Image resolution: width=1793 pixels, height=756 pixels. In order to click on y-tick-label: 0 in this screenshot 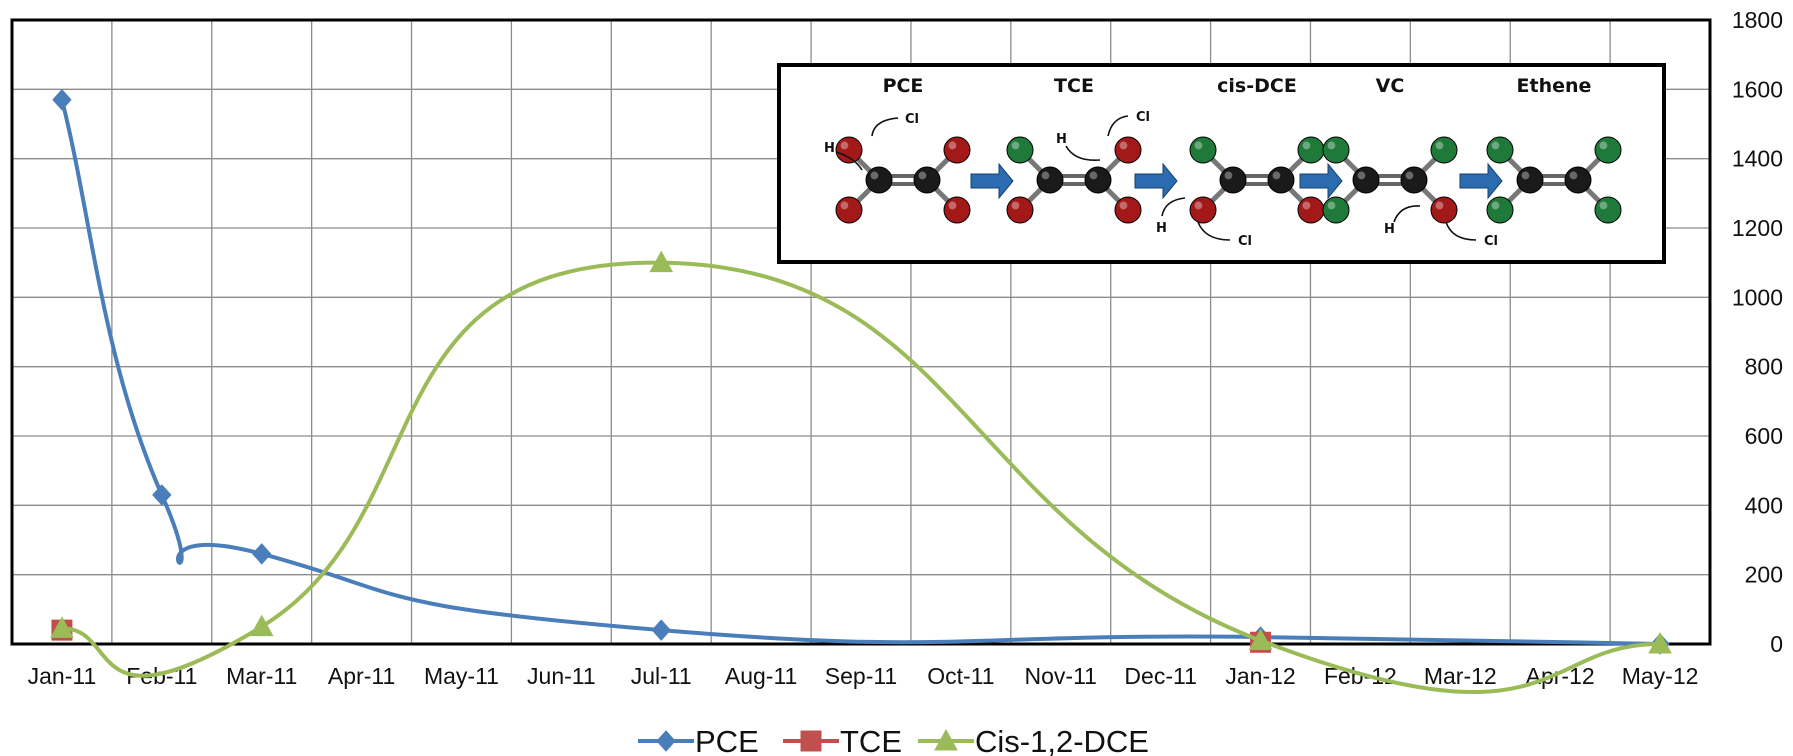, I will do `click(1776, 644)`.